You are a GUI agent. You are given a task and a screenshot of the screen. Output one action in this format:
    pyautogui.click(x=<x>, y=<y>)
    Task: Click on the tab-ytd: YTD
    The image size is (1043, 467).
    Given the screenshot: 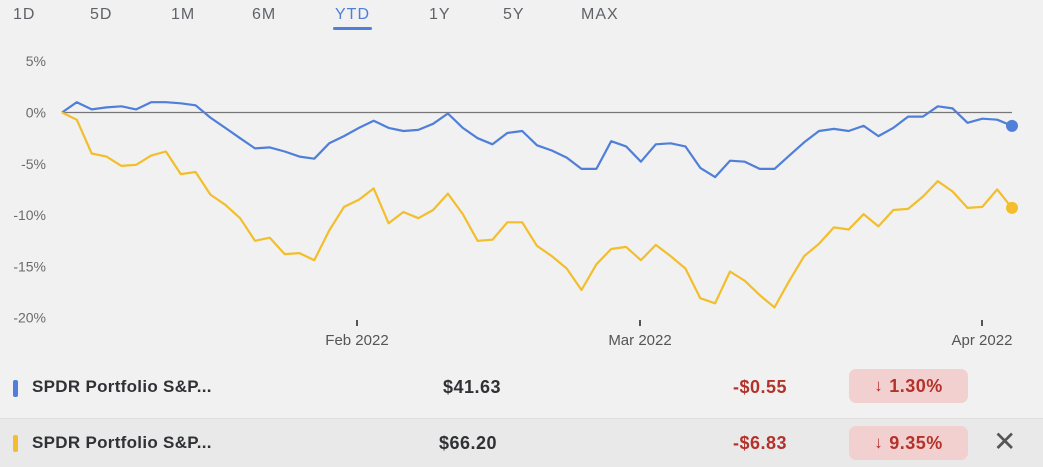 What is the action you would take?
    pyautogui.click(x=352, y=18)
    